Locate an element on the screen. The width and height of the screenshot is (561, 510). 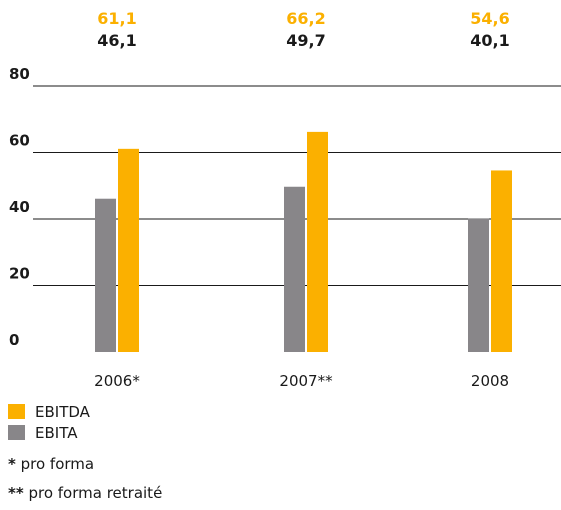
data-label-ebita-0: 46,1 is located at coordinates (116, 40).